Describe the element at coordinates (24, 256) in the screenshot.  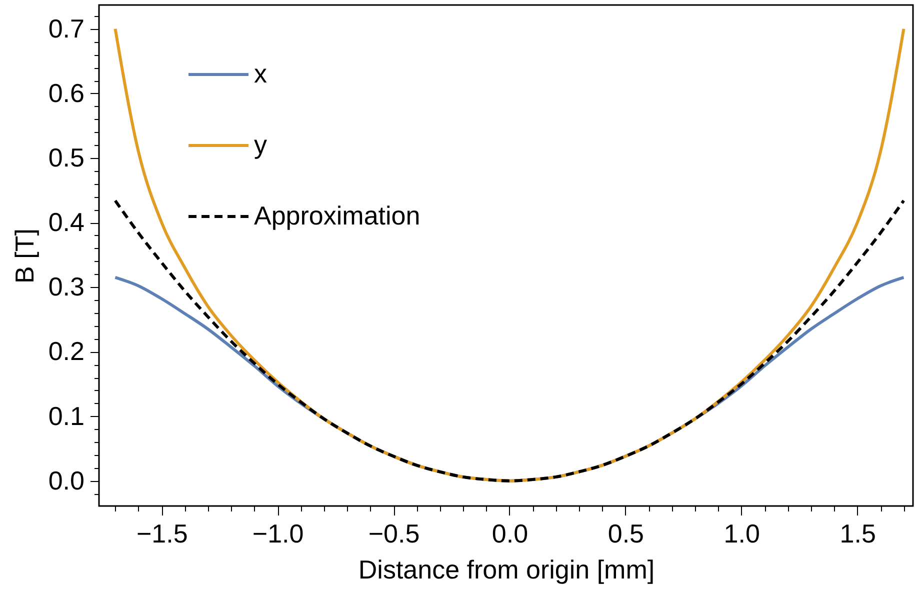
I see `y-axis-title: B [T]` at that location.